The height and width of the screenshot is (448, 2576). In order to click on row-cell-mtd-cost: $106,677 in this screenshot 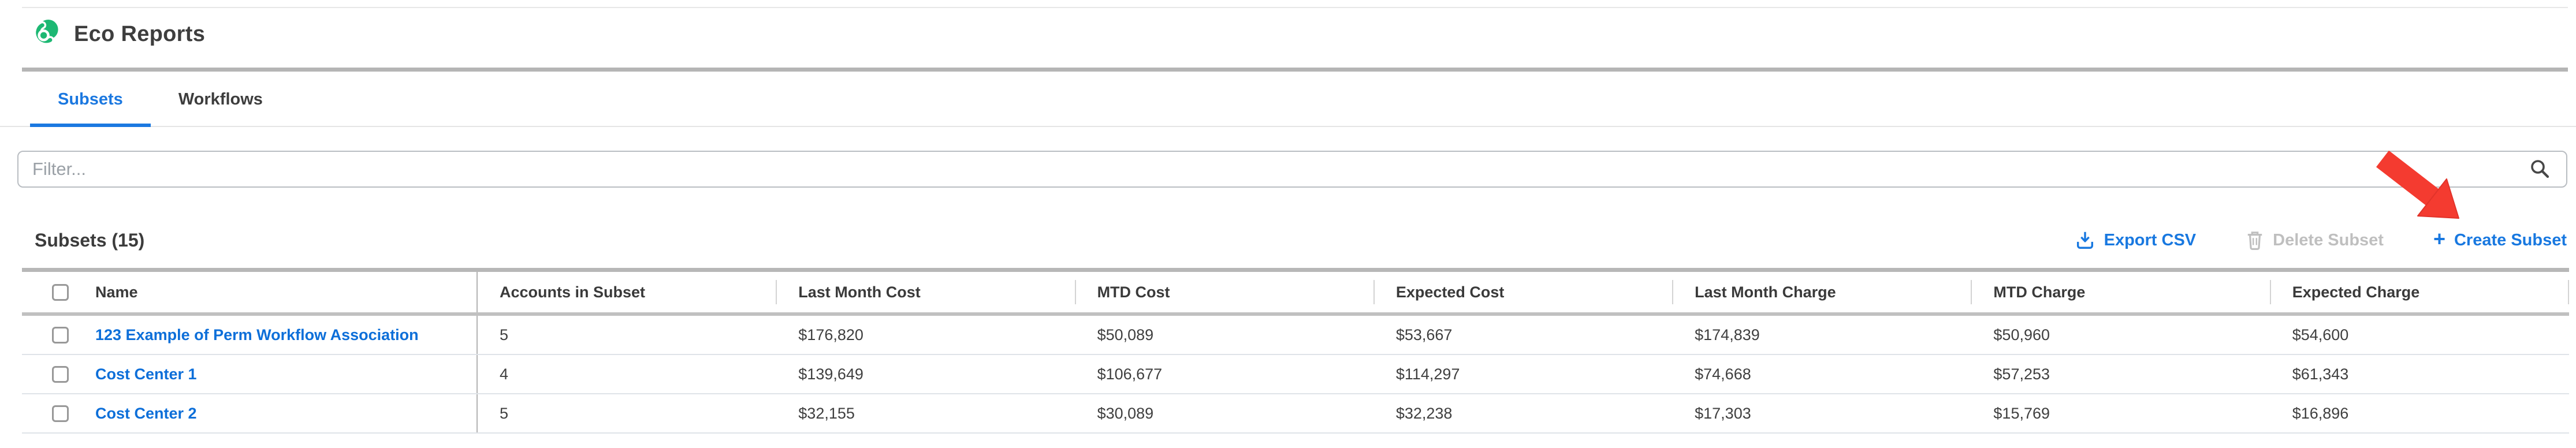, I will do `click(1130, 374)`.